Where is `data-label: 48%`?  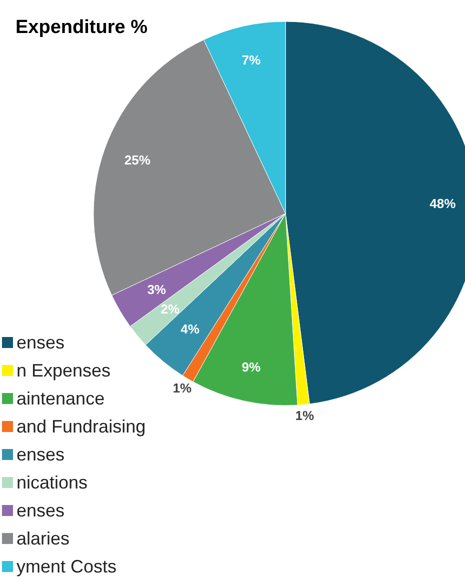 data-label: 48% is located at coordinates (443, 204).